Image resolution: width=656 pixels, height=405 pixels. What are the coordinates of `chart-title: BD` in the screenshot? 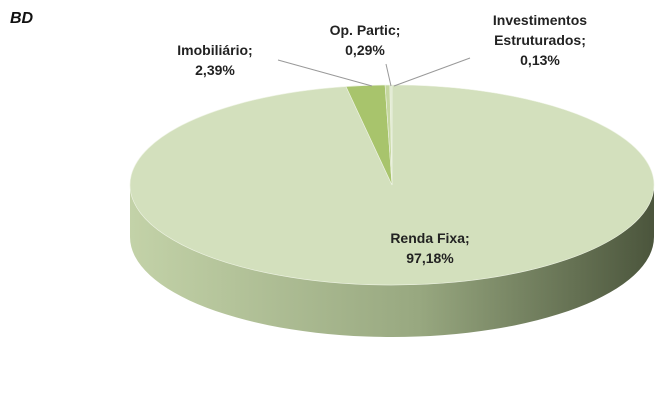 It's located at (22, 18).